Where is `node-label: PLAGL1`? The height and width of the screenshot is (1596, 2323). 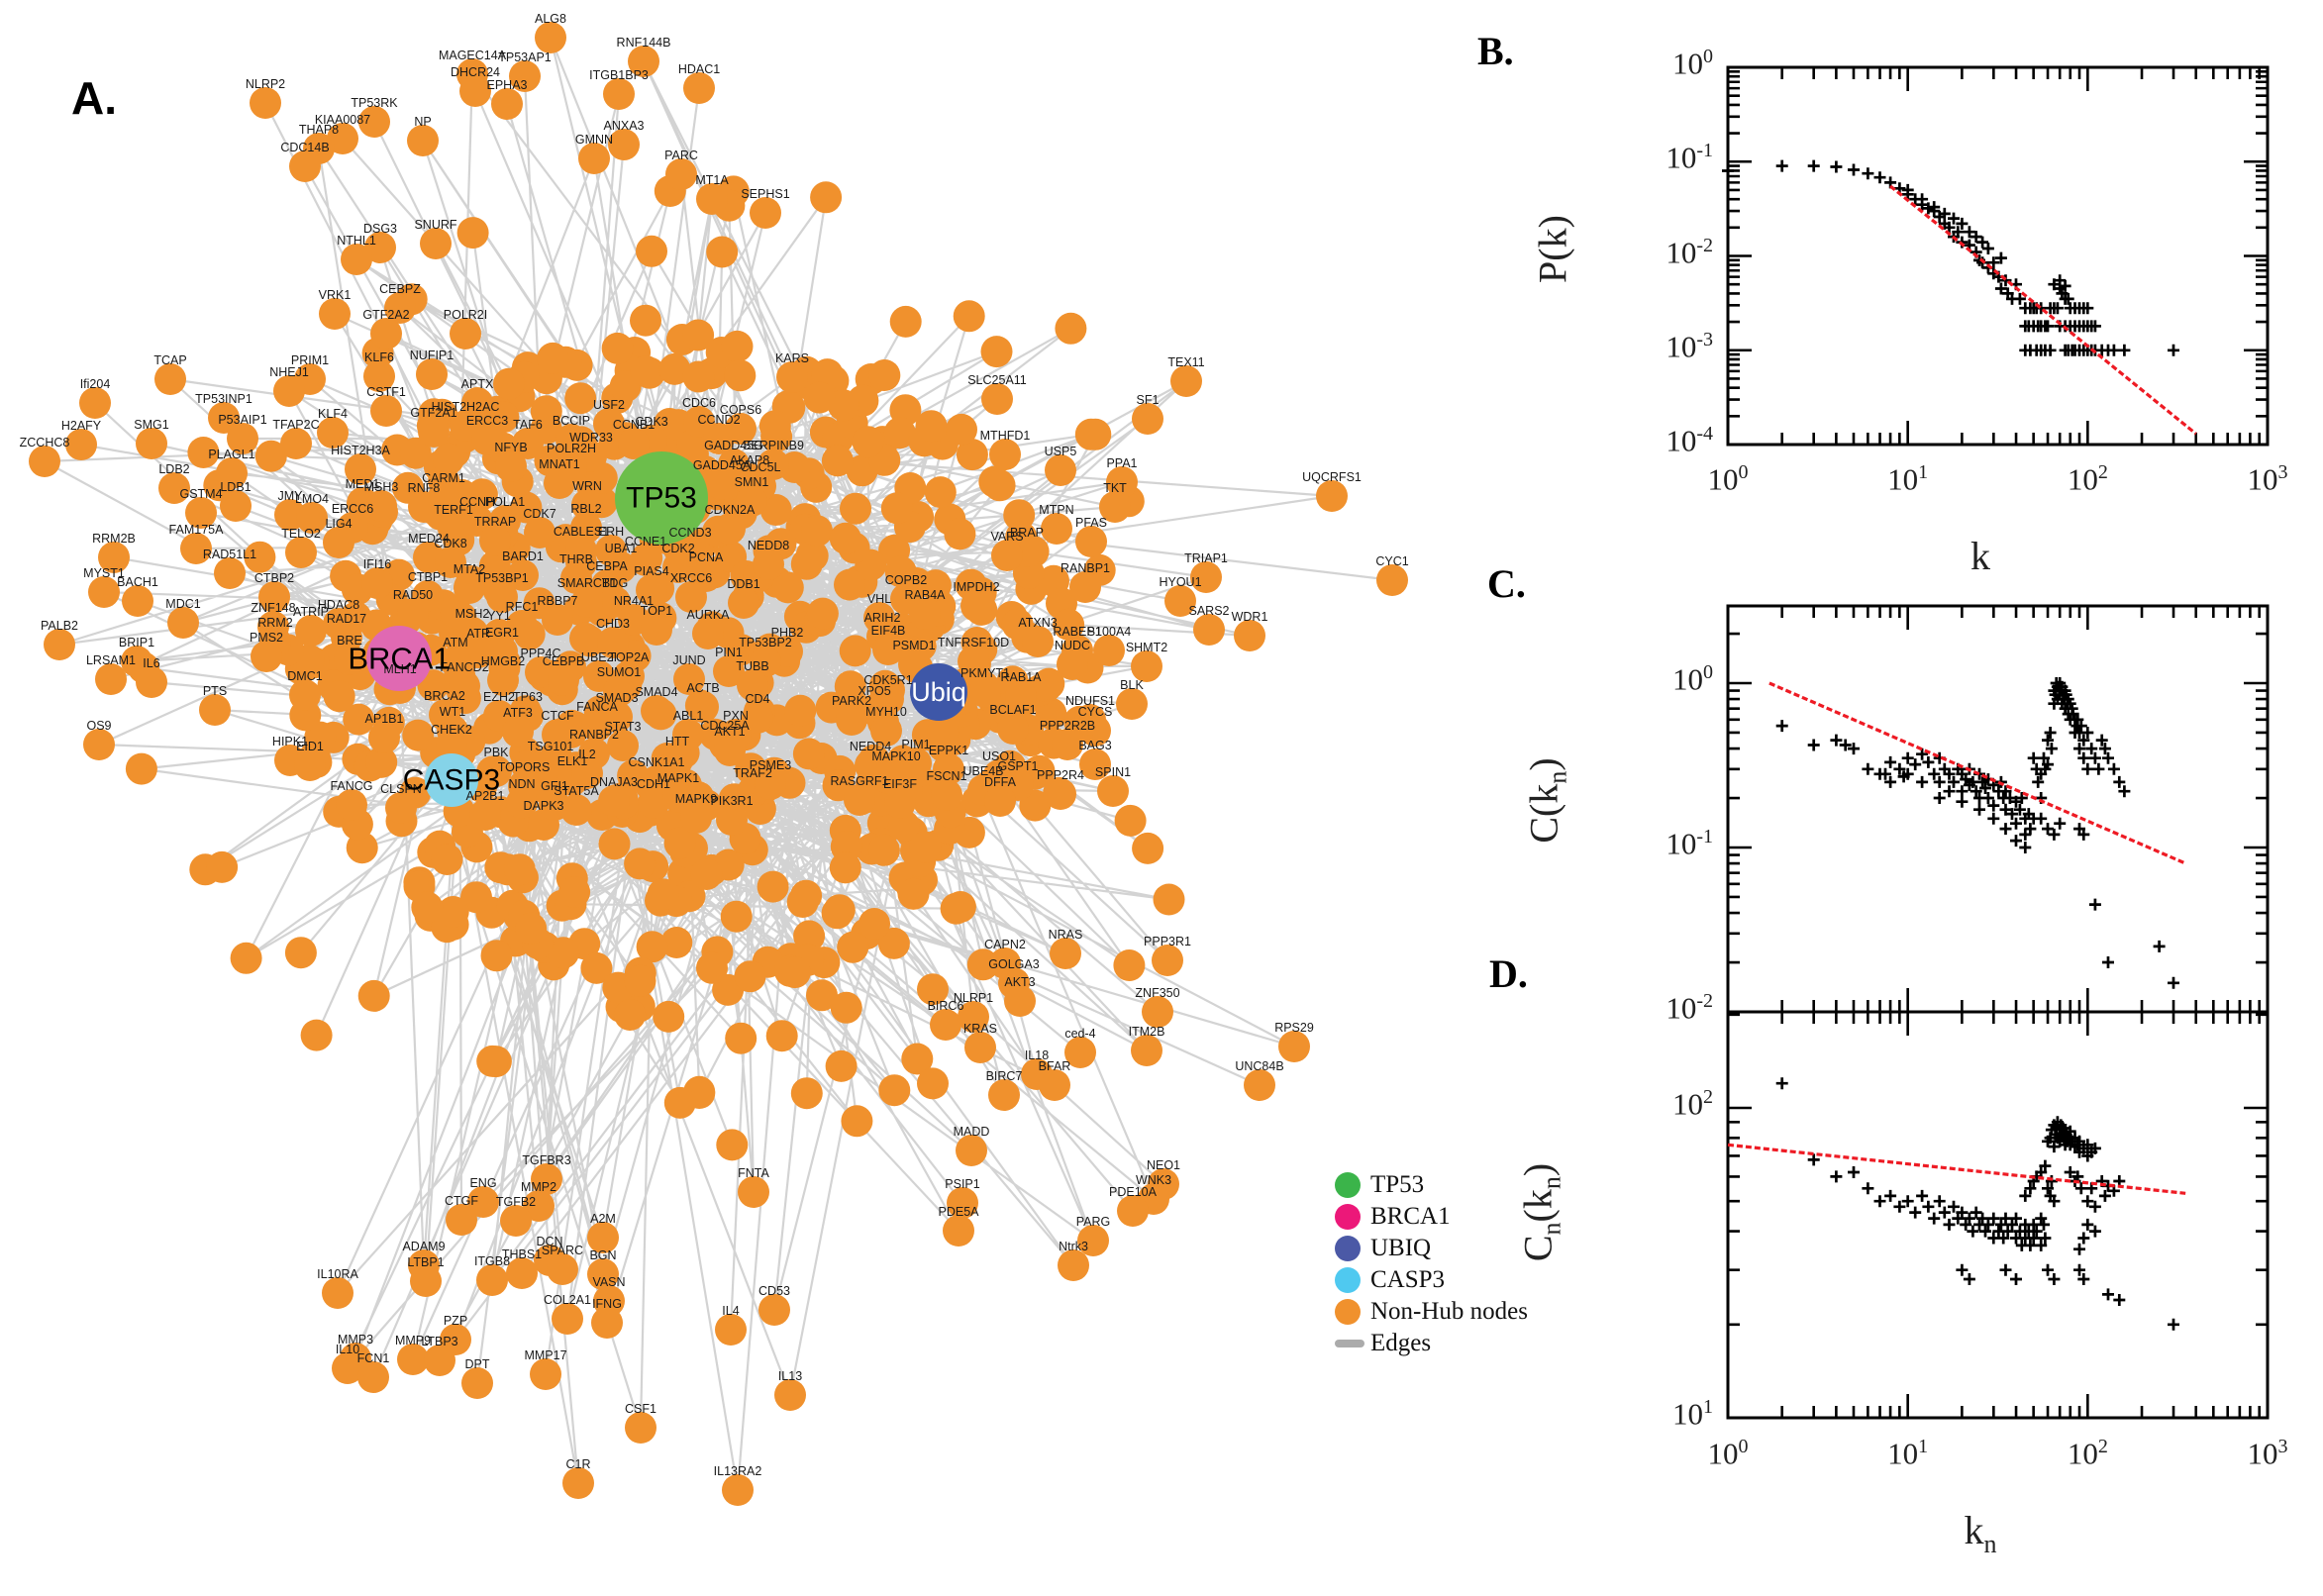 node-label: PLAGL1 is located at coordinates (231, 454).